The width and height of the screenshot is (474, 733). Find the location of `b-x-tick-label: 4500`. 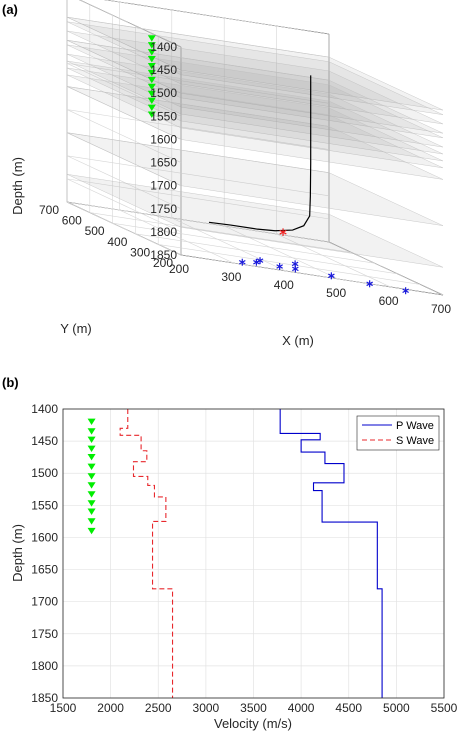

b-x-tick-label: 4500 is located at coordinates (348, 708).